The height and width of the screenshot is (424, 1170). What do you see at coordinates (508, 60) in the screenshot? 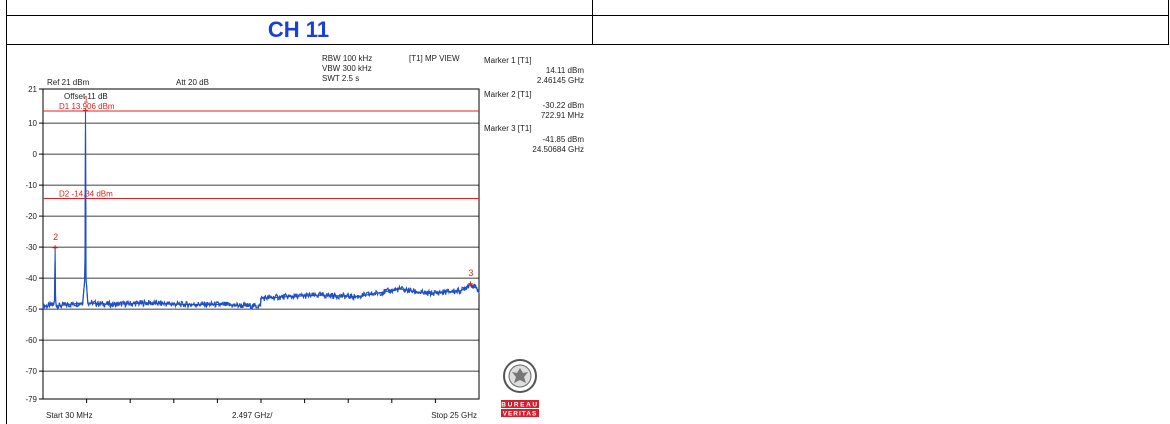
I see `marker-1-label: Marker 1 [T1]` at bounding box center [508, 60].